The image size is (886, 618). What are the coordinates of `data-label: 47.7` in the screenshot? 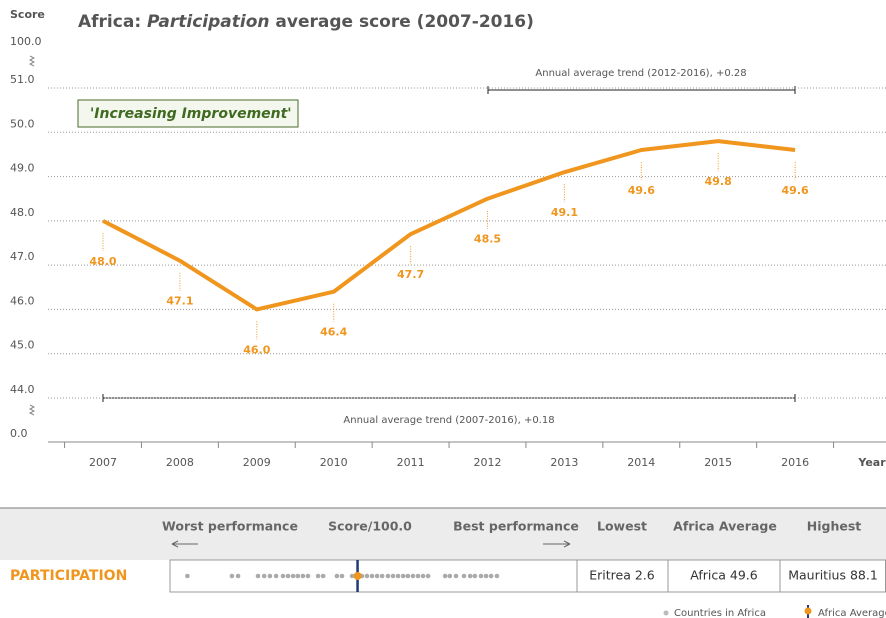 It's located at (410, 274).